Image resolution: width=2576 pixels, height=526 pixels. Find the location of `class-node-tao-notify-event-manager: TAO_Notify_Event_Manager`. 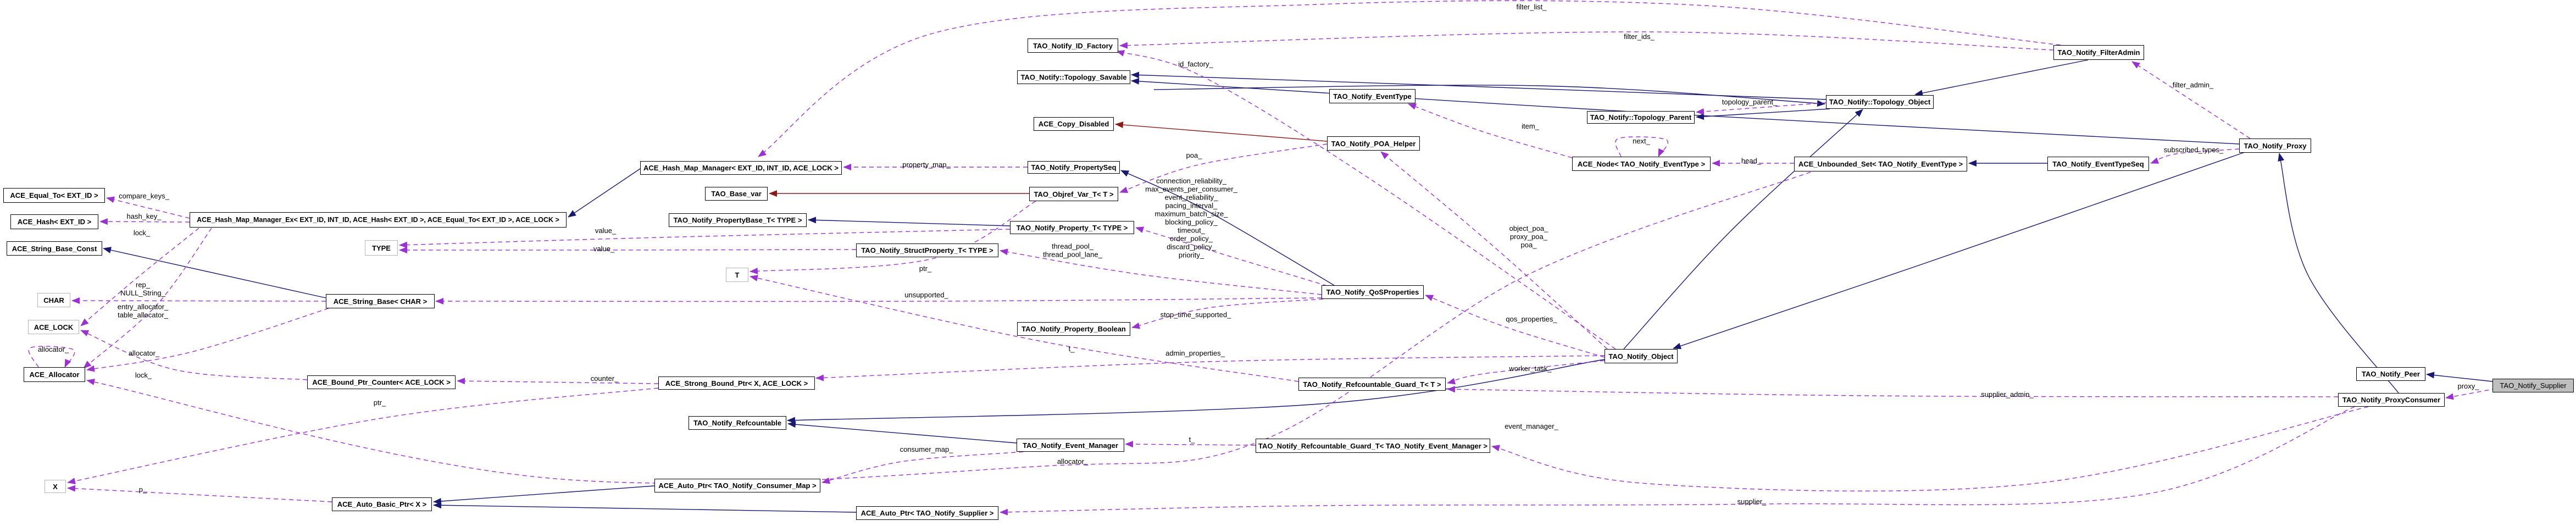

class-node-tao-notify-event-manager: TAO_Notify_Event_Manager is located at coordinates (1070, 446).